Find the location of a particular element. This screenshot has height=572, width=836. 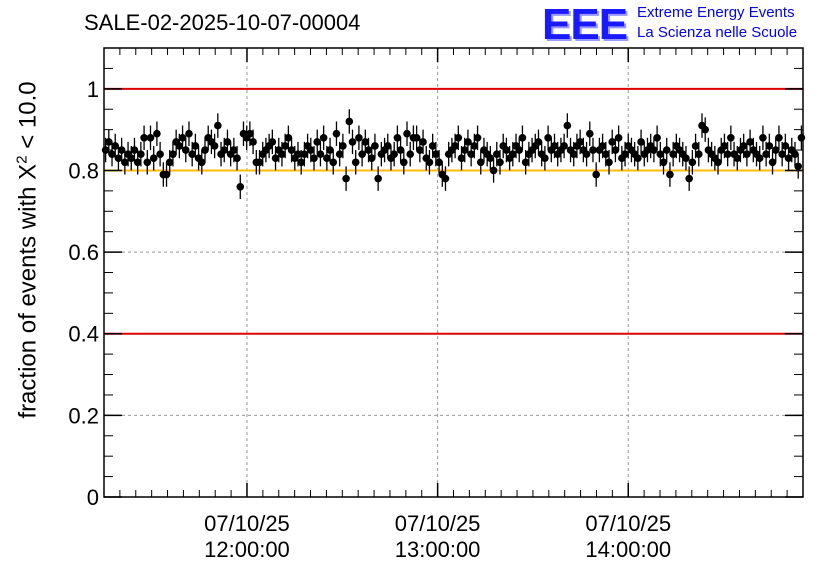

x-tick-label-time: 12:00:00 is located at coordinates (247, 549).